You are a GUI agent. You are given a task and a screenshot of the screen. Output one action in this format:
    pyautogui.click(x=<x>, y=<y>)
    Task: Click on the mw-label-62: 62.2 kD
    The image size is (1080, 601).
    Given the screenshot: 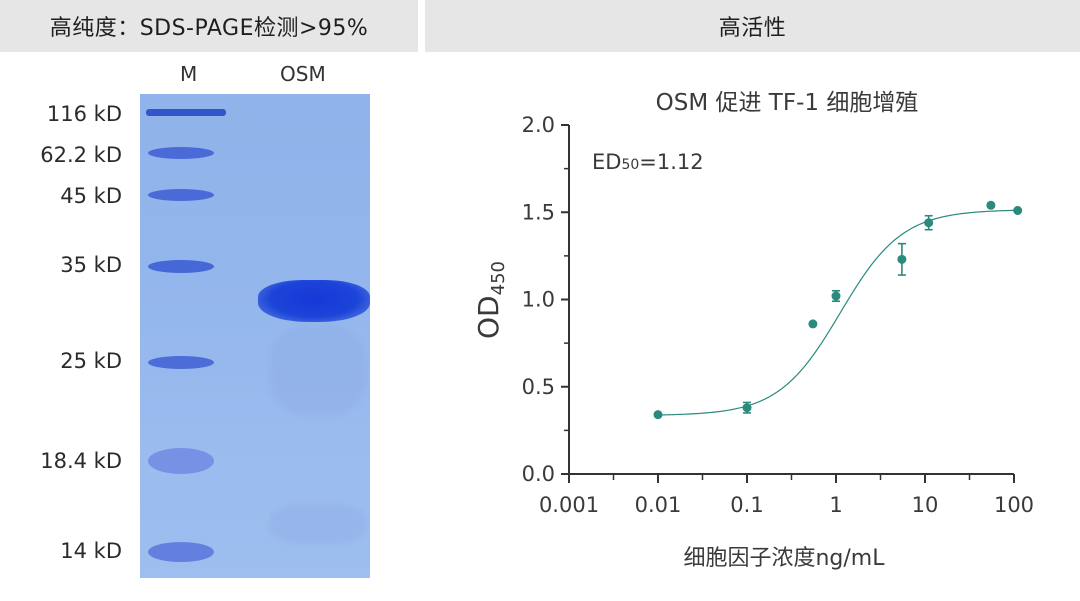 What is the action you would take?
    pyautogui.click(x=81, y=155)
    